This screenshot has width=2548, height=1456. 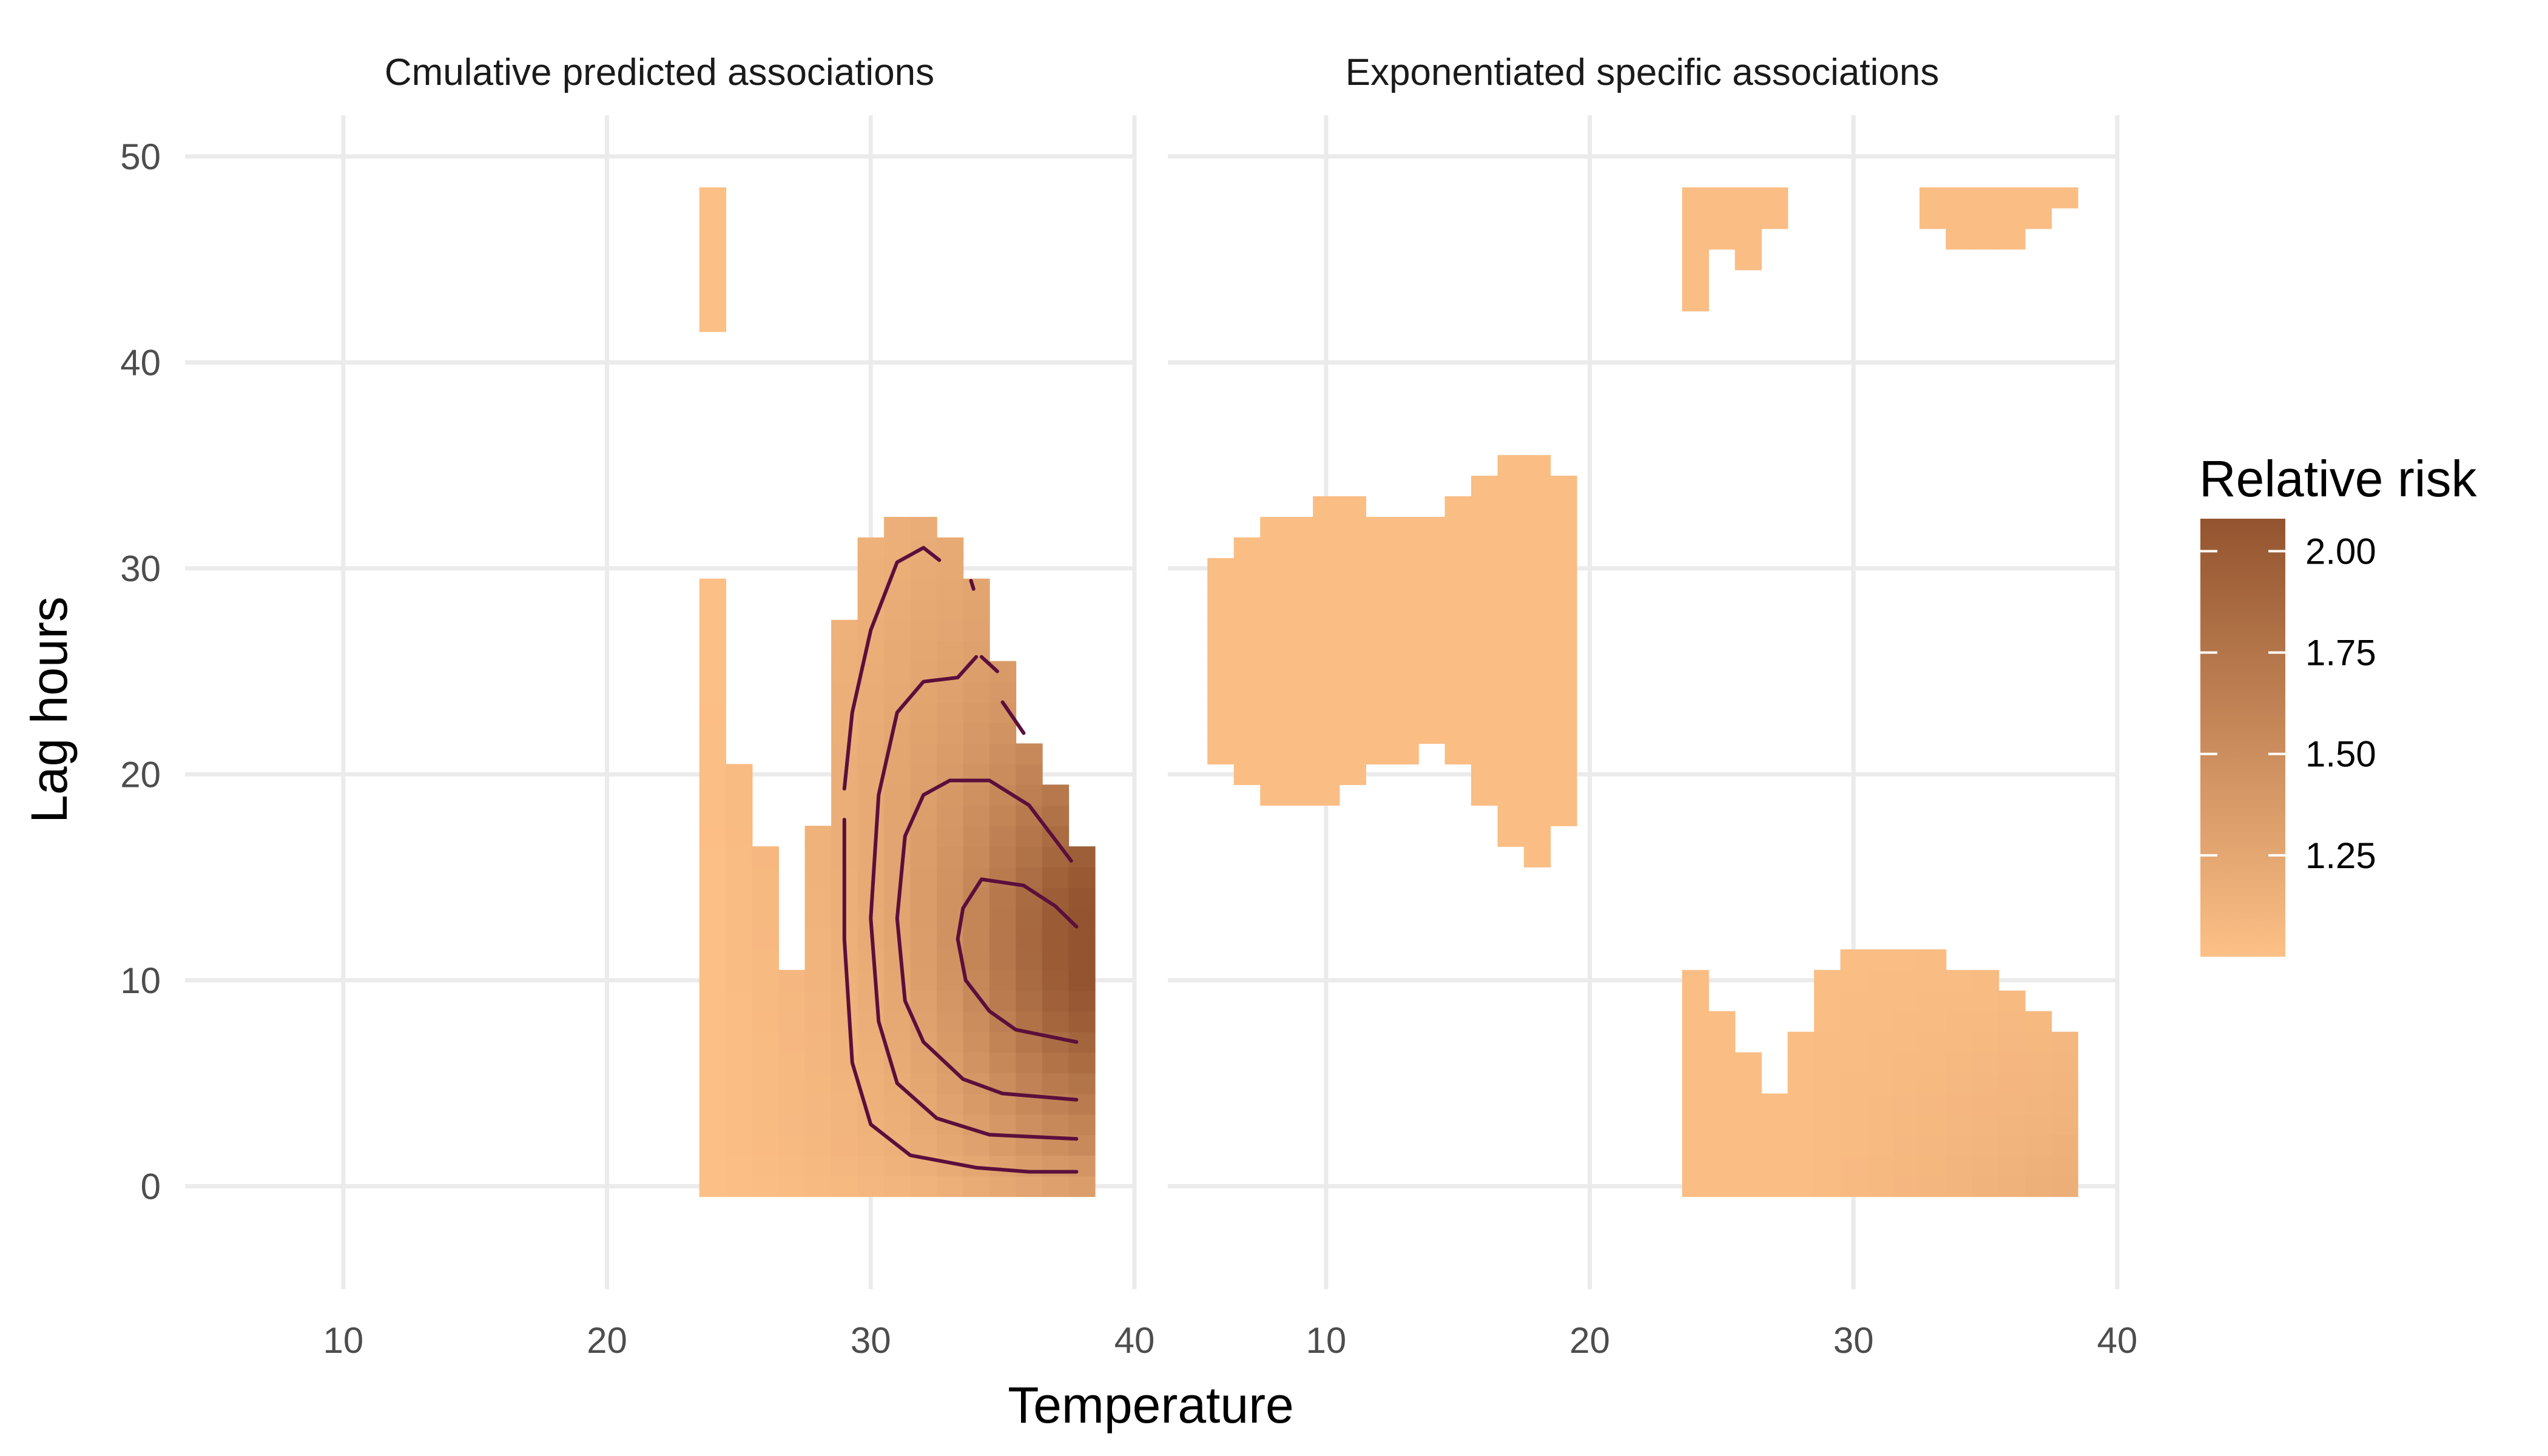 What do you see at coordinates (960, 859) in the screenshot?
I see `contour-lines-cumulative` at bounding box center [960, 859].